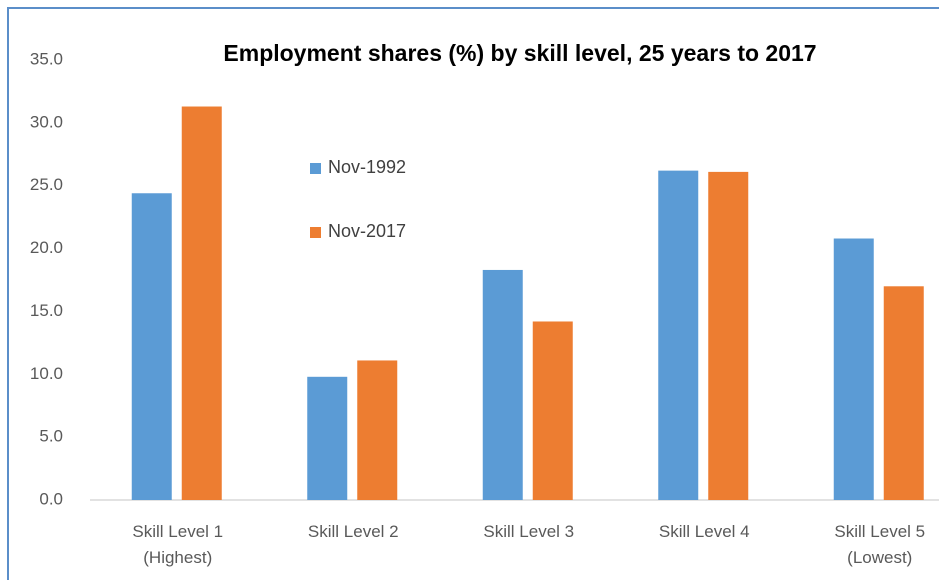 The width and height of the screenshot is (939, 580). I want to click on x-tick-label: Skill Level 3, so click(528, 531).